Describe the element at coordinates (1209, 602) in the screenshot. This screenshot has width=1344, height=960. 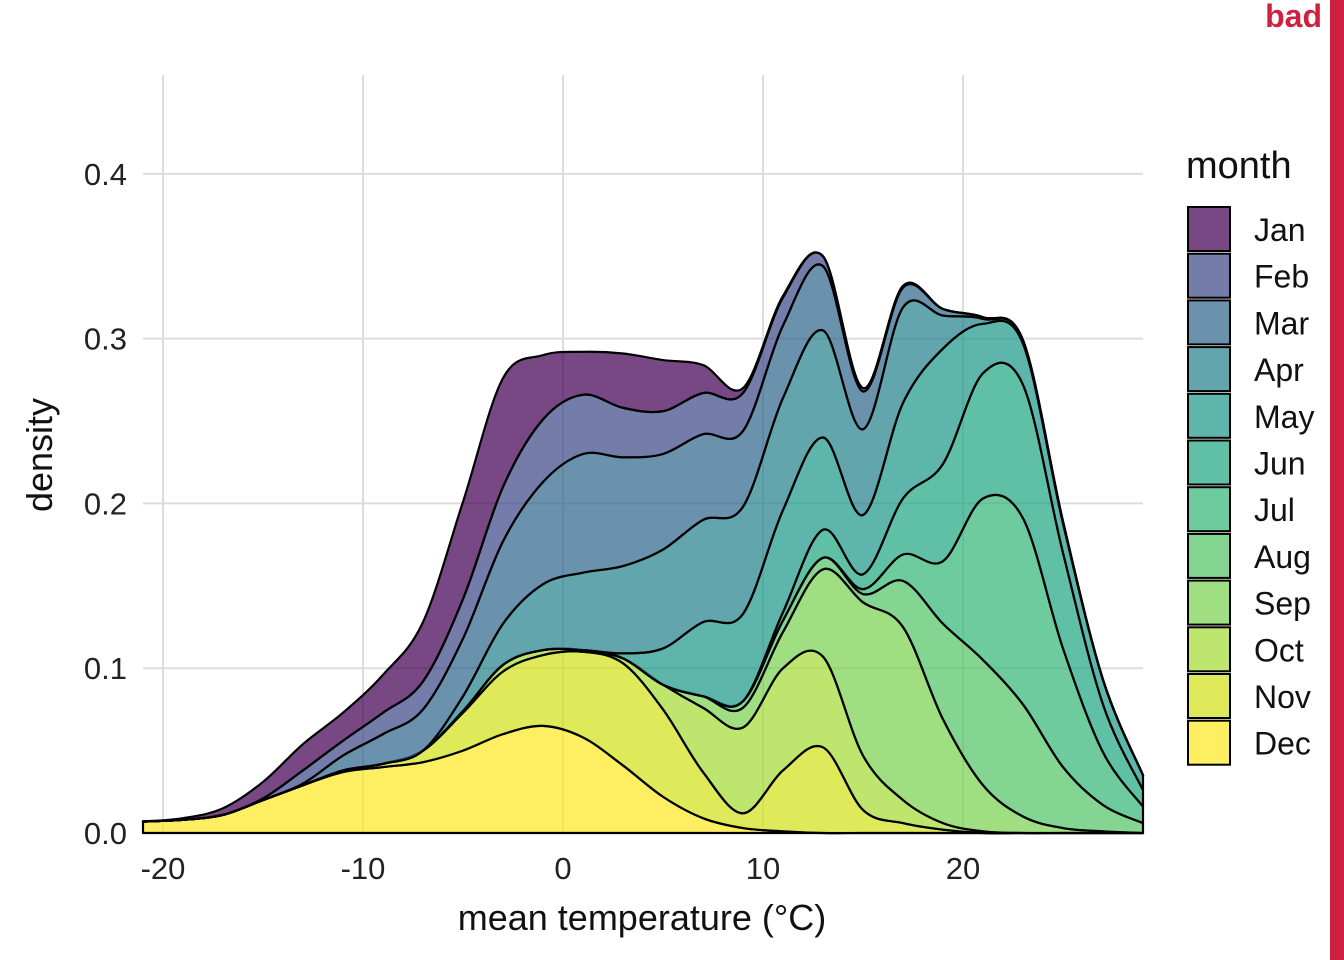
I see `legend-swatch-sep` at that location.